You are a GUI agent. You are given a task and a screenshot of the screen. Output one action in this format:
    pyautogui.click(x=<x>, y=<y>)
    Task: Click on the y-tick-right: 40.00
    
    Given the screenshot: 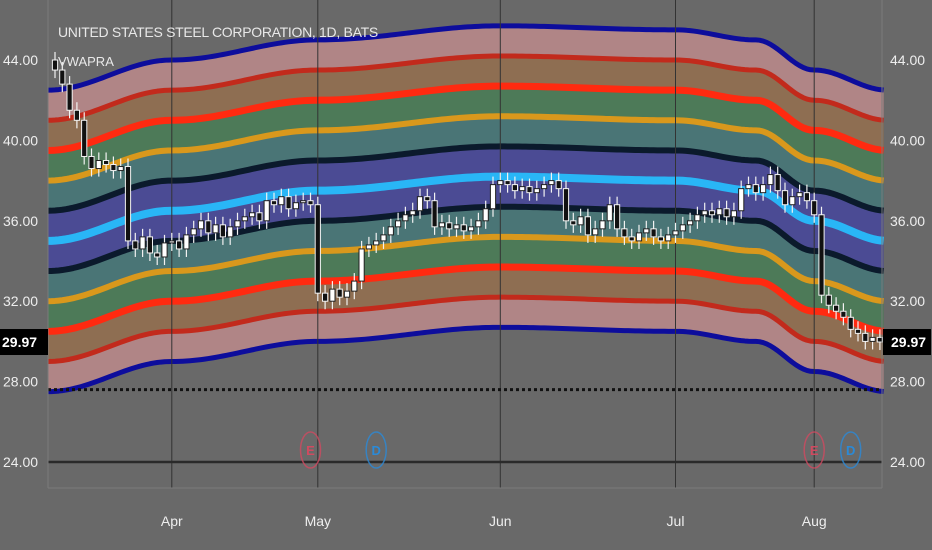 What is the action you would take?
    pyautogui.click(x=907, y=140)
    